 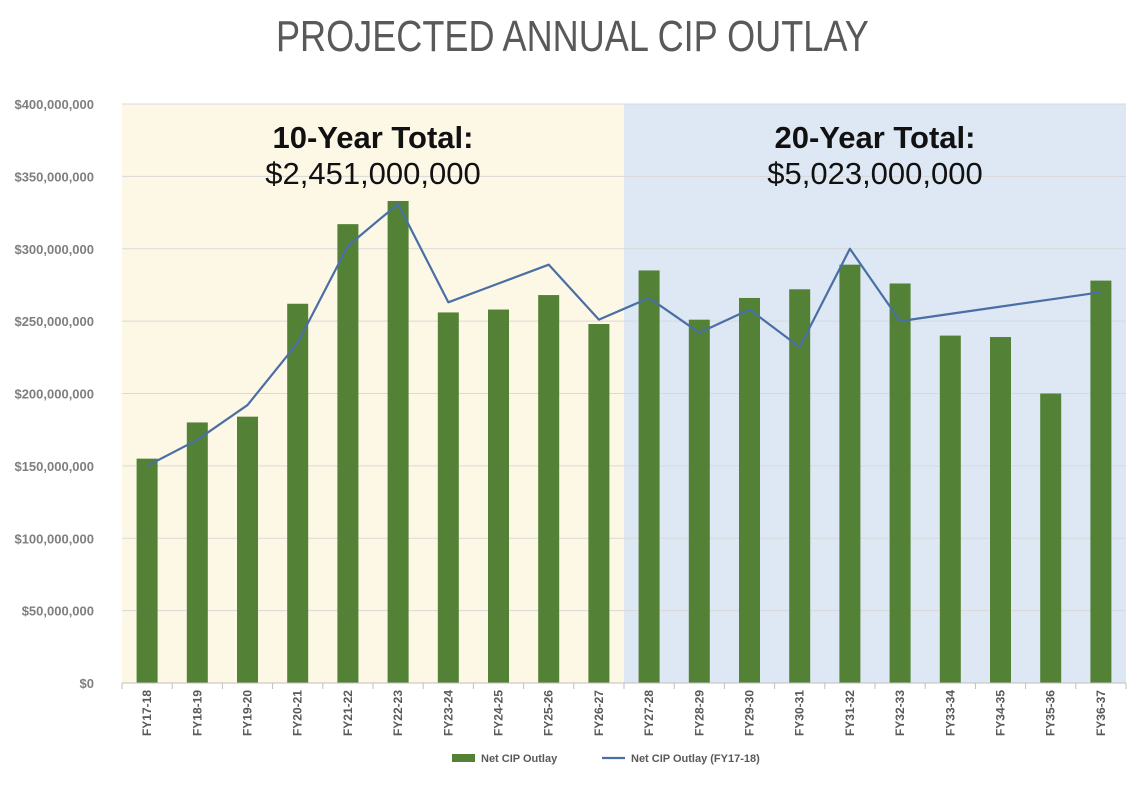 I want to click on x-tick-label: FY32-33, so click(x=900, y=713).